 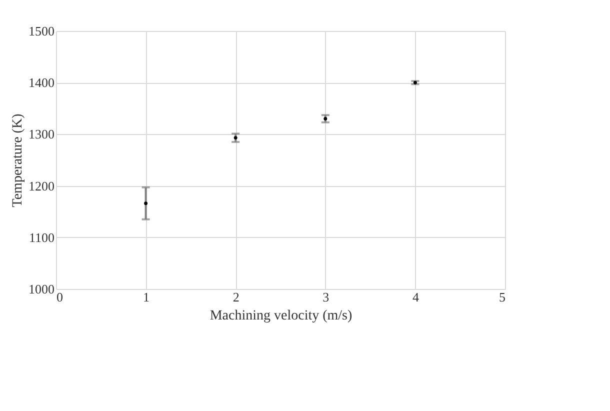 I want to click on x-tick-label: 0, so click(x=59, y=297).